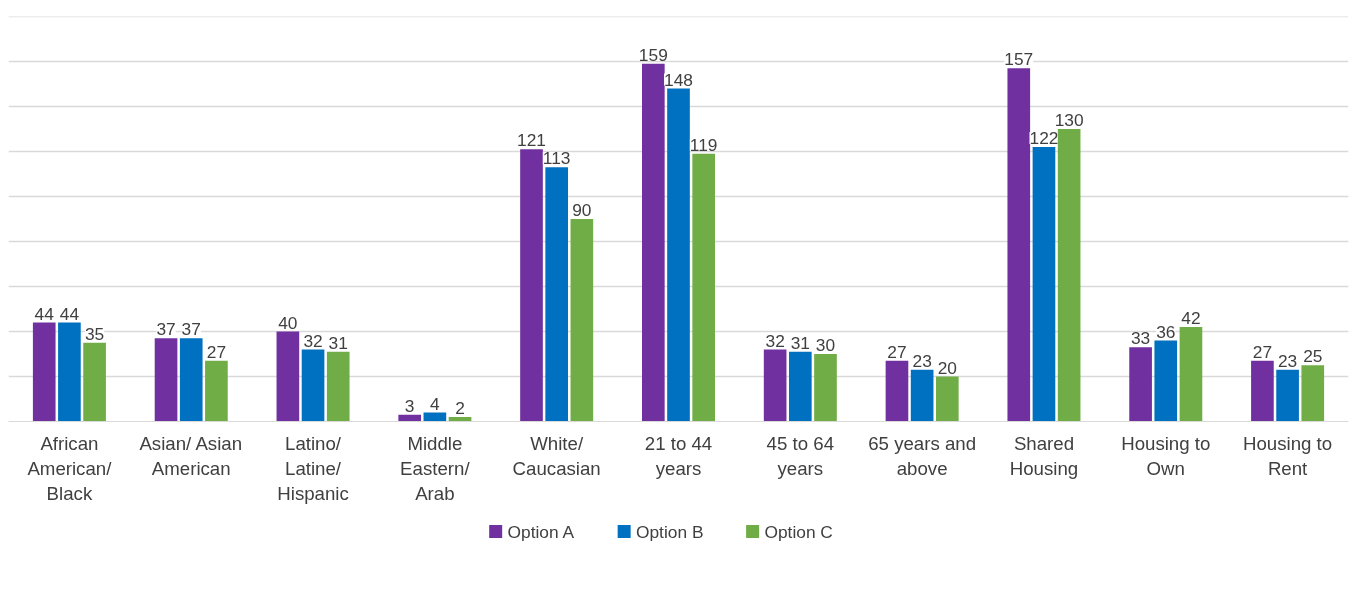 Image resolution: width=1369 pixels, height=592 pixels. Describe the element at coordinates (1044, 455) in the screenshot. I see `x-tick-label: Shared Housing` at that location.